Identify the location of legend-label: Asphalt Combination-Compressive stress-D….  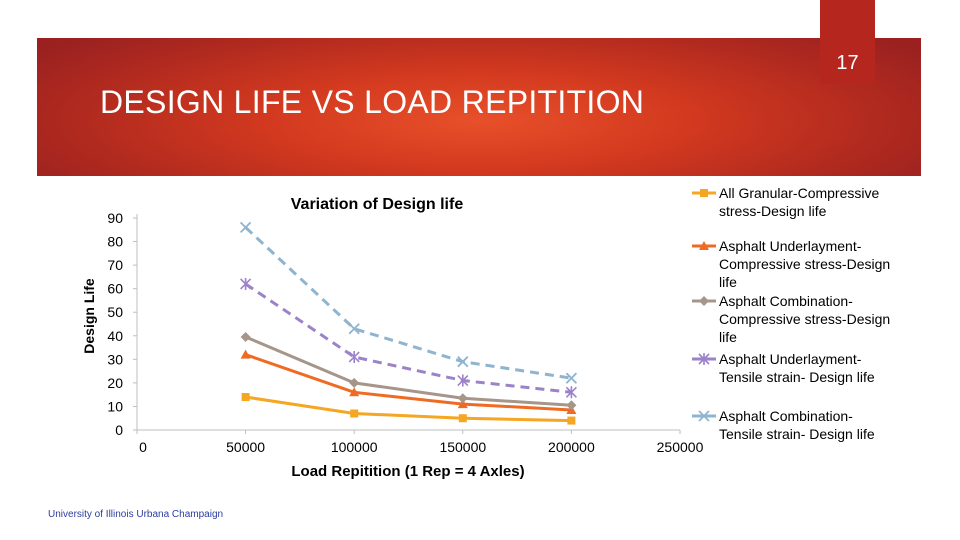
(804, 319).